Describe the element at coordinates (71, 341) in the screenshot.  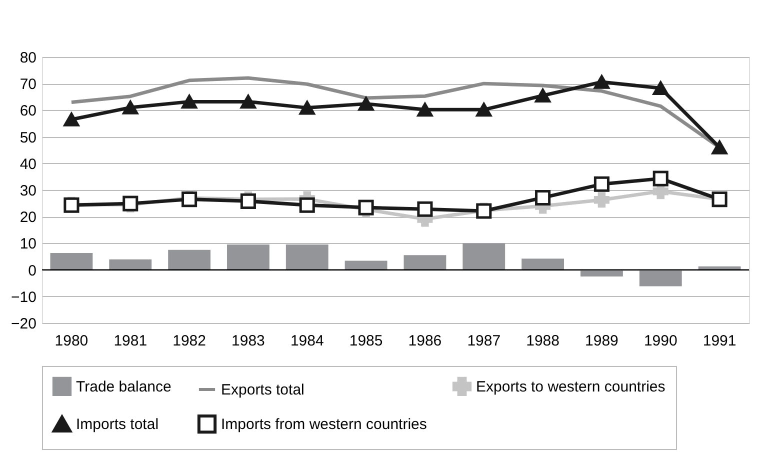
I see `x-tick-label: 1980` at that location.